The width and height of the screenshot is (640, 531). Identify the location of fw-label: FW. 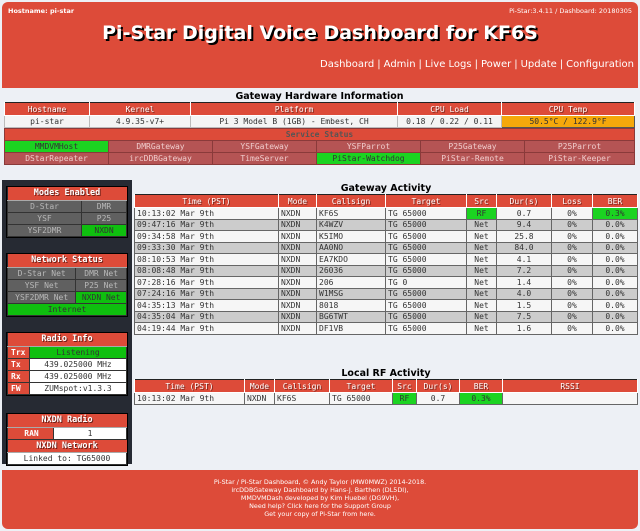
(18, 388).